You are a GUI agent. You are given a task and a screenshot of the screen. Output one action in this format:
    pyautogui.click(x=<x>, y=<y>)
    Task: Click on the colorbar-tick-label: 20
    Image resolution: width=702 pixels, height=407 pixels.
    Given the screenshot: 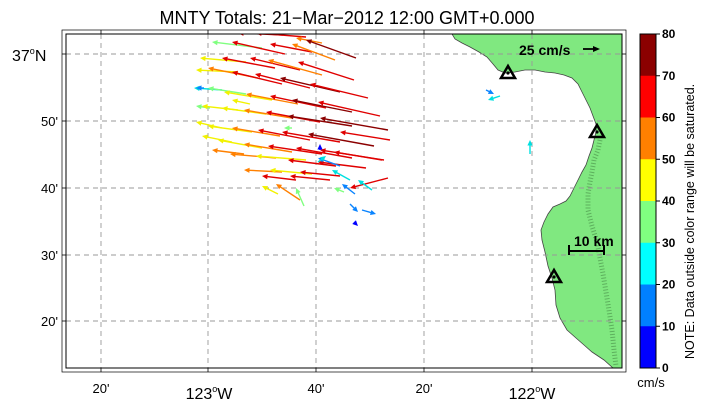 What is the action you would take?
    pyautogui.click(x=669, y=285)
    